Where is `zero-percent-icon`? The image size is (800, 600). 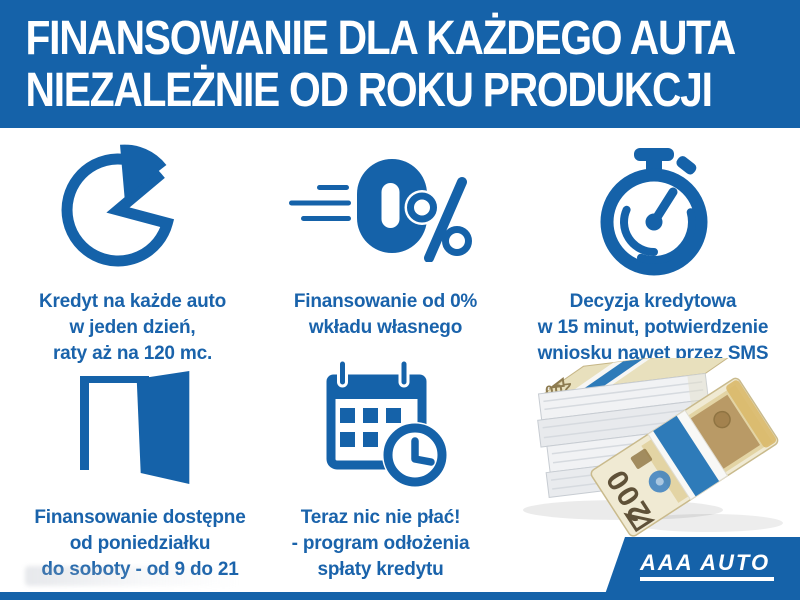
zero-percent-icon is located at coordinates (380, 210).